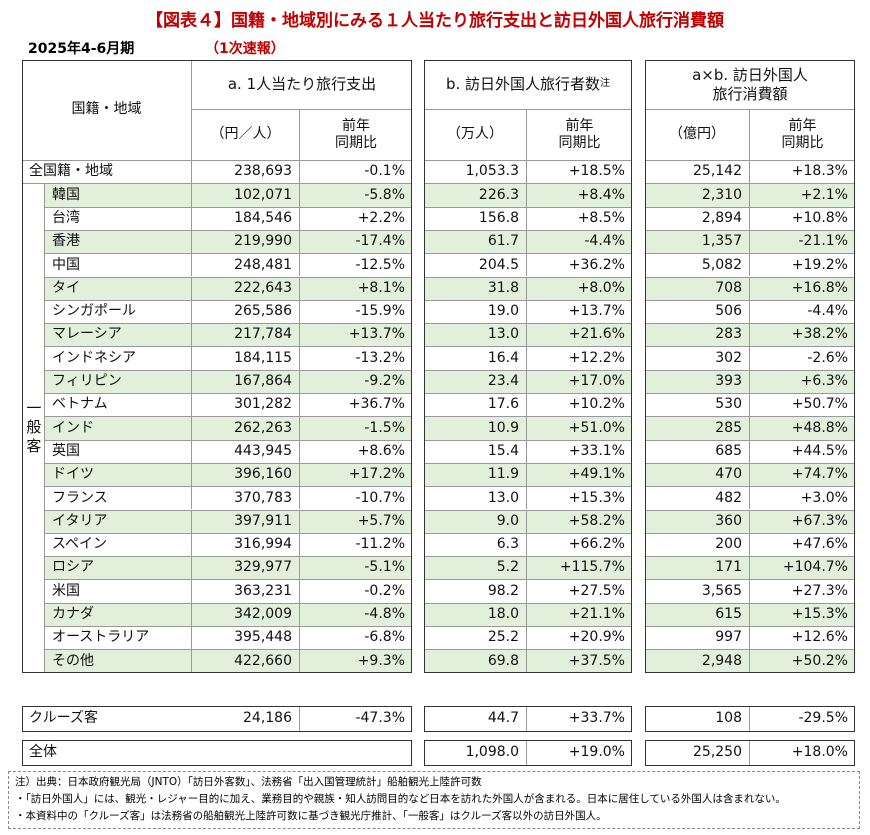 This screenshot has height=835, width=870. I want to click on cell: 342,009, so click(246, 614).